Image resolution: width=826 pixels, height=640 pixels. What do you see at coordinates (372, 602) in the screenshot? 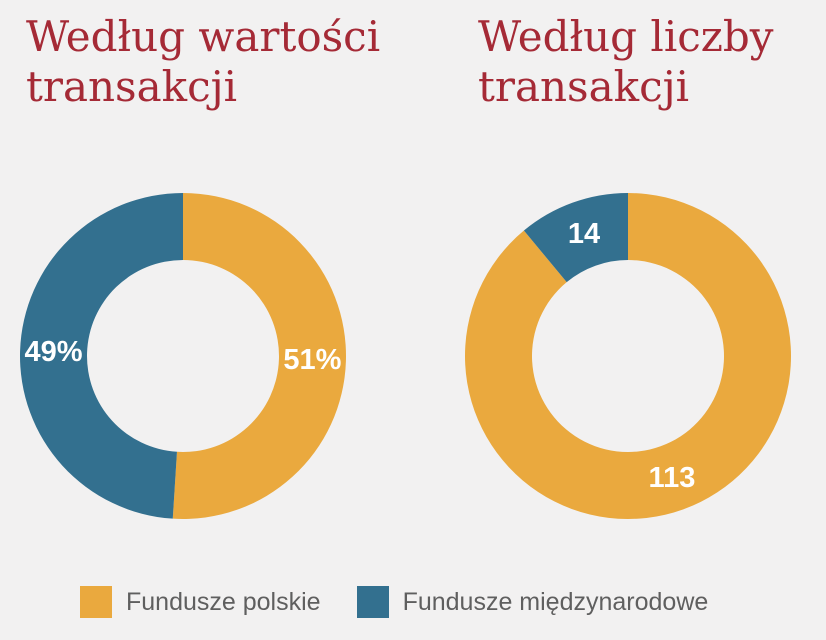
I see `legend-swatch-international-funds` at bounding box center [372, 602].